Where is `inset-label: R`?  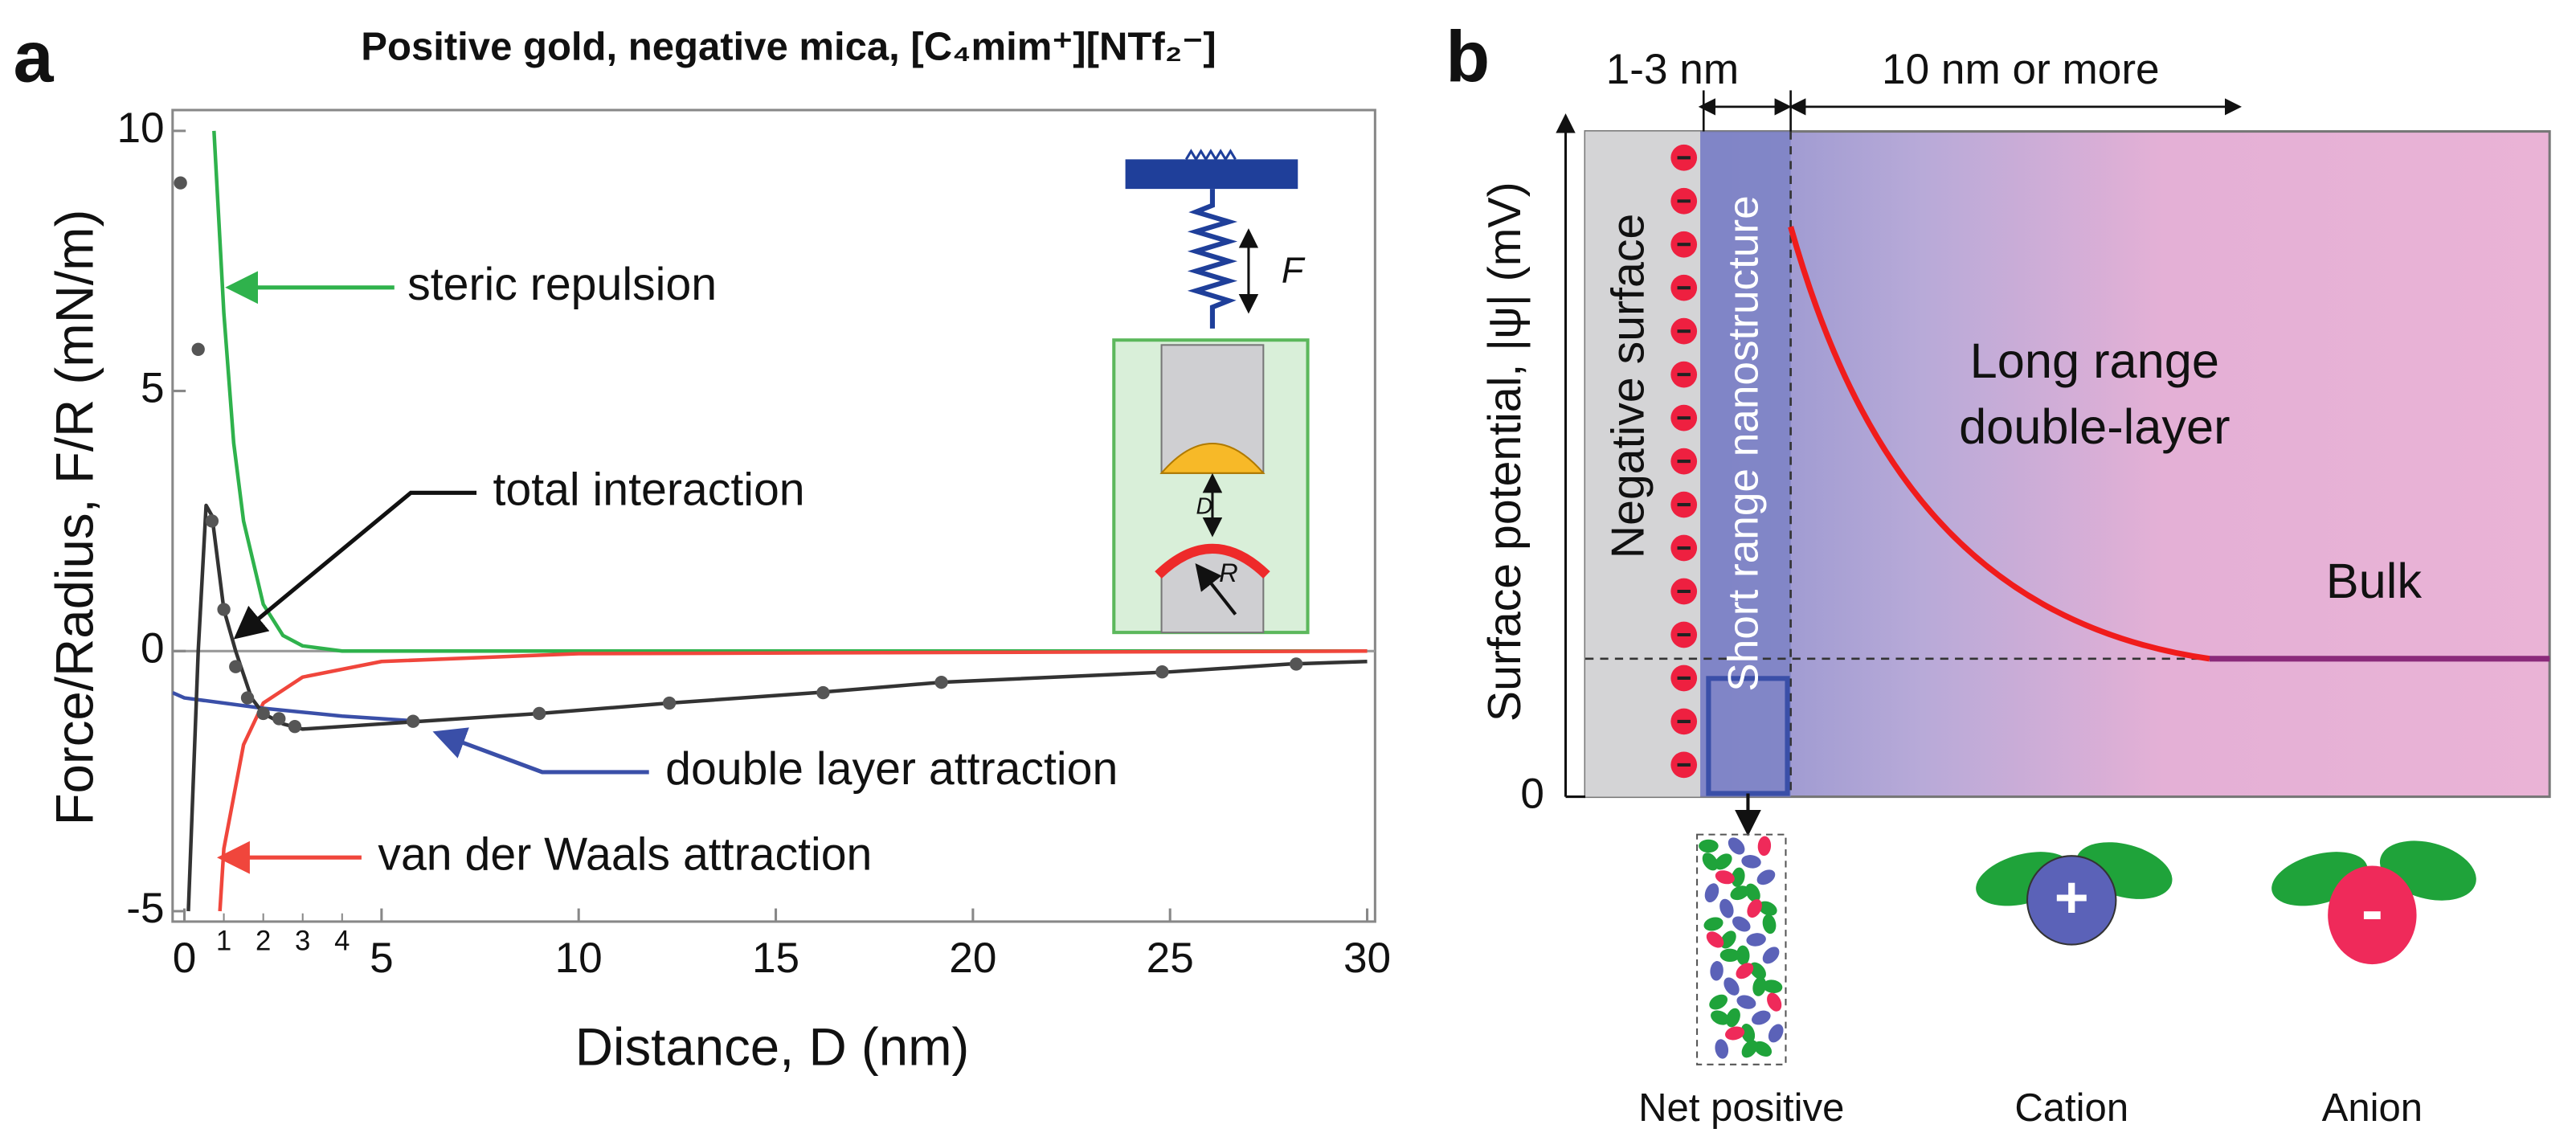 inset-label: R is located at coordinates (1228, 572).